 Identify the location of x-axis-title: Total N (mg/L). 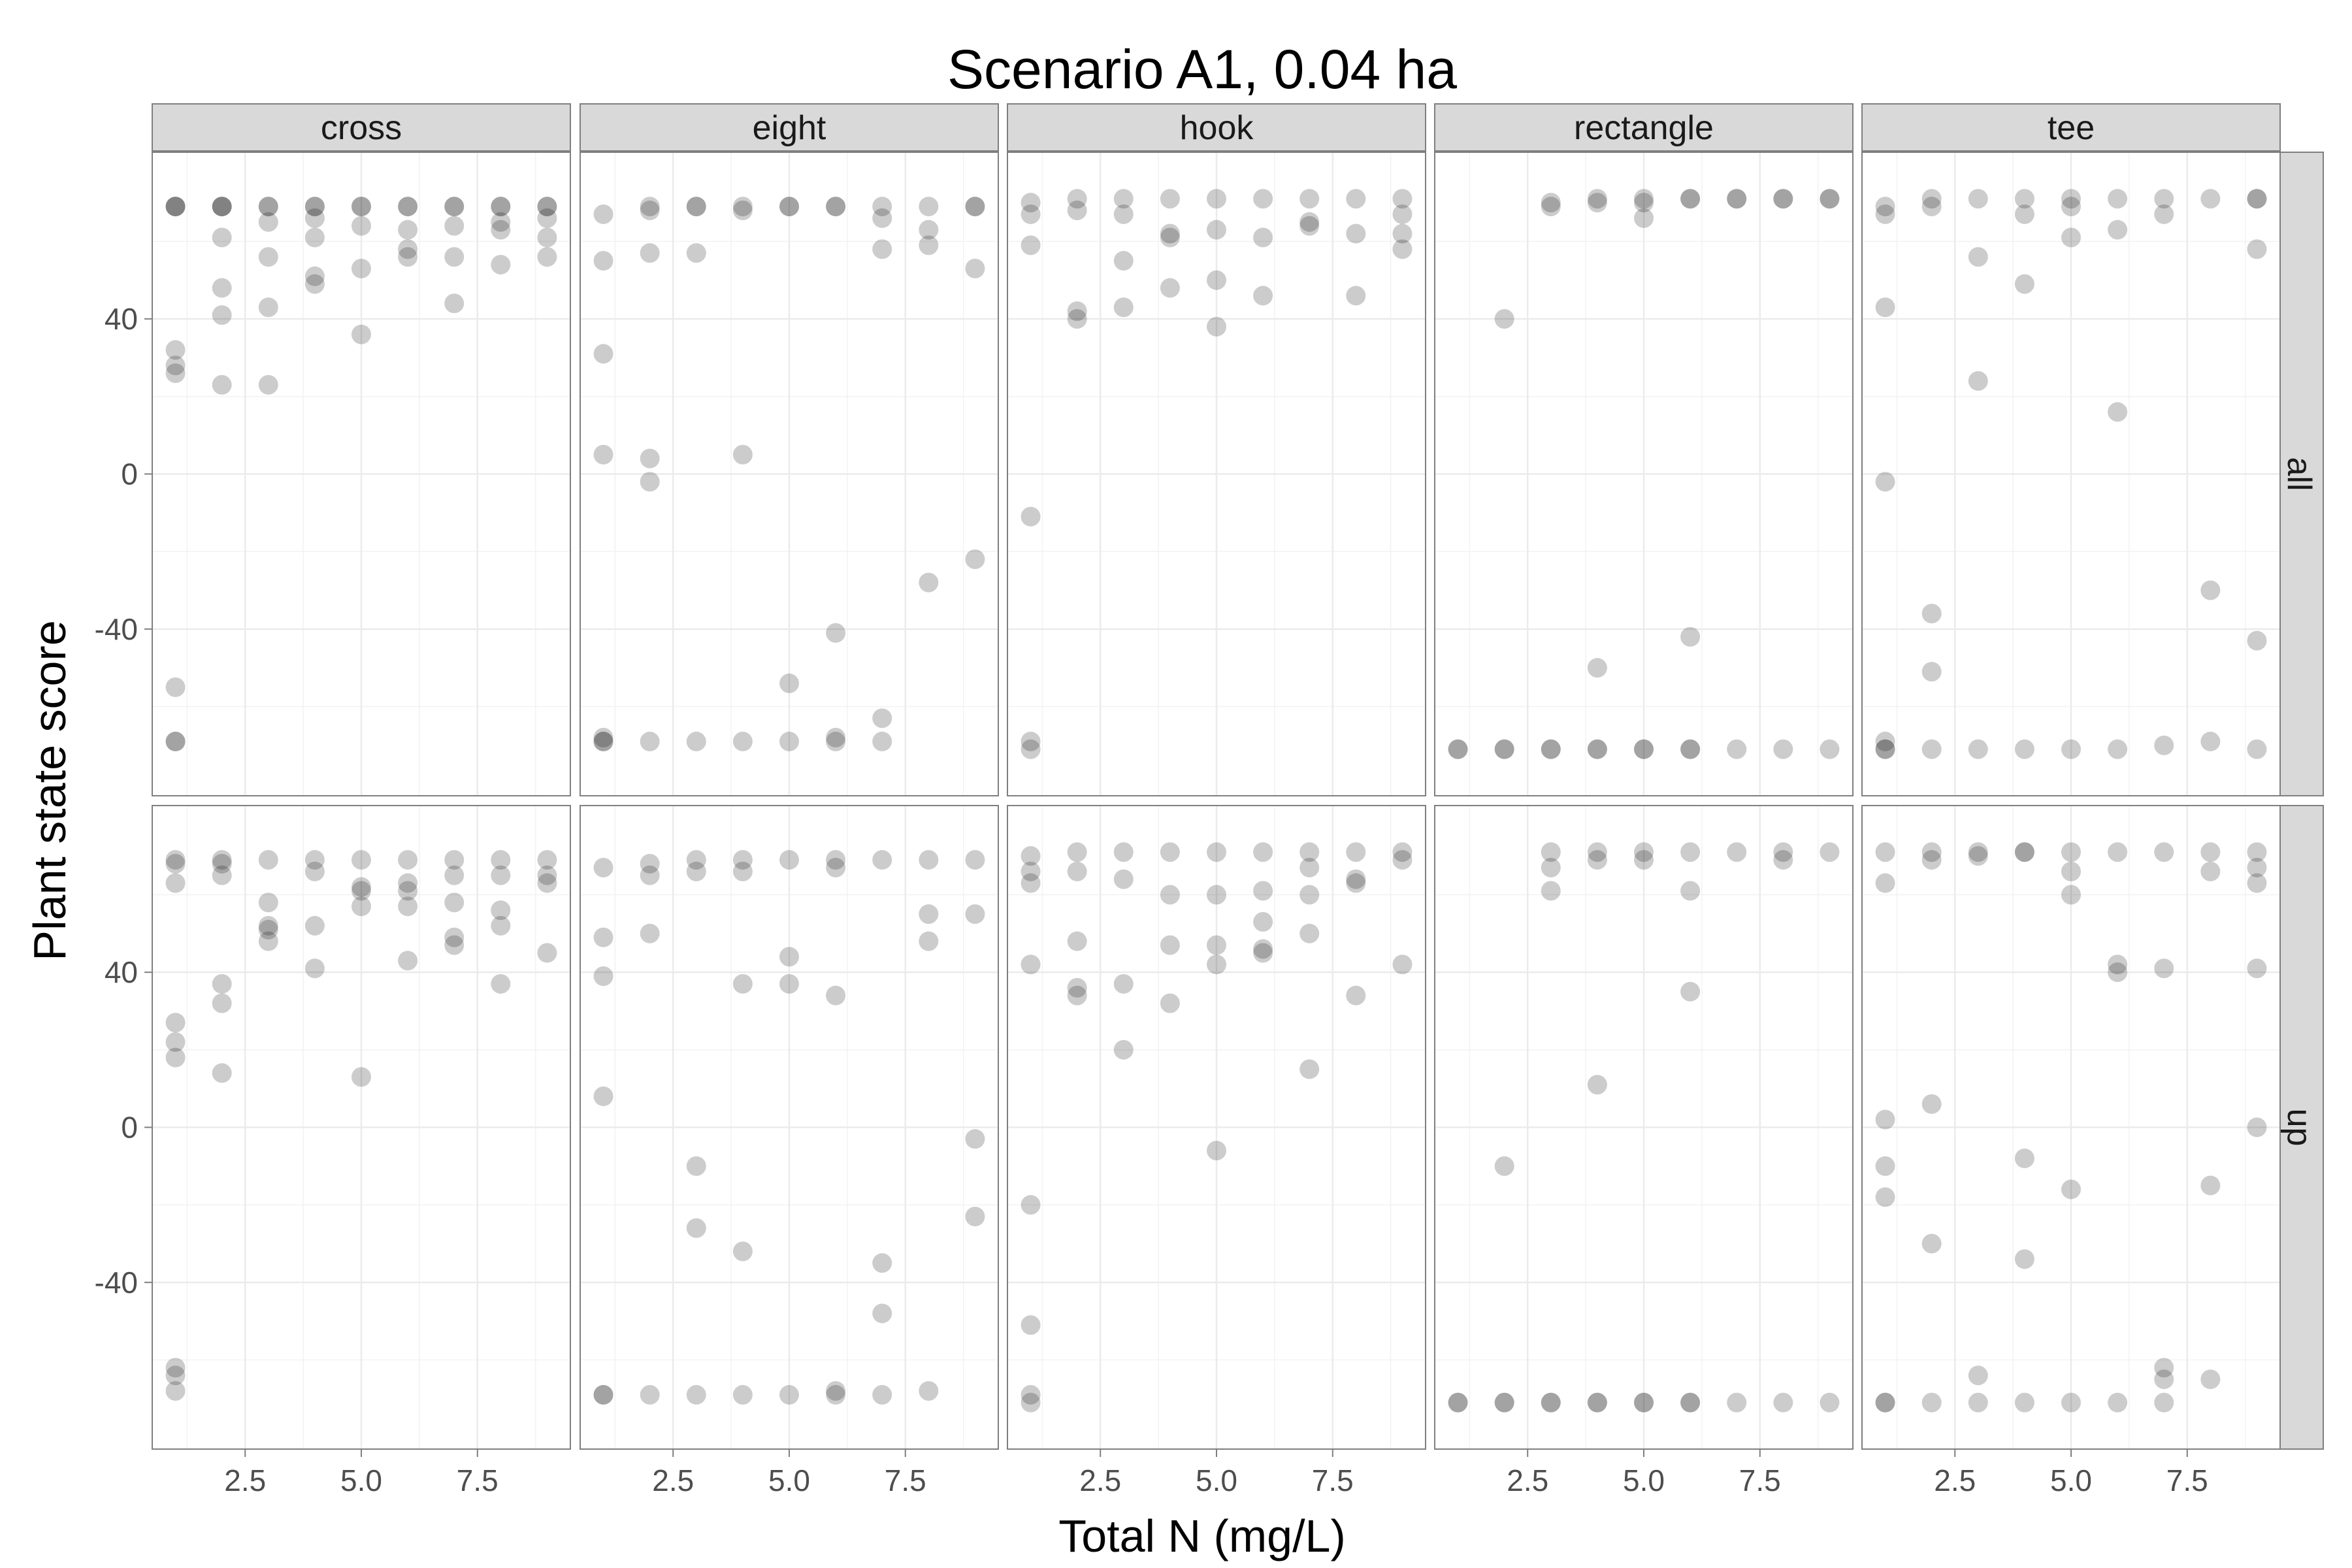
(1202, 1536).